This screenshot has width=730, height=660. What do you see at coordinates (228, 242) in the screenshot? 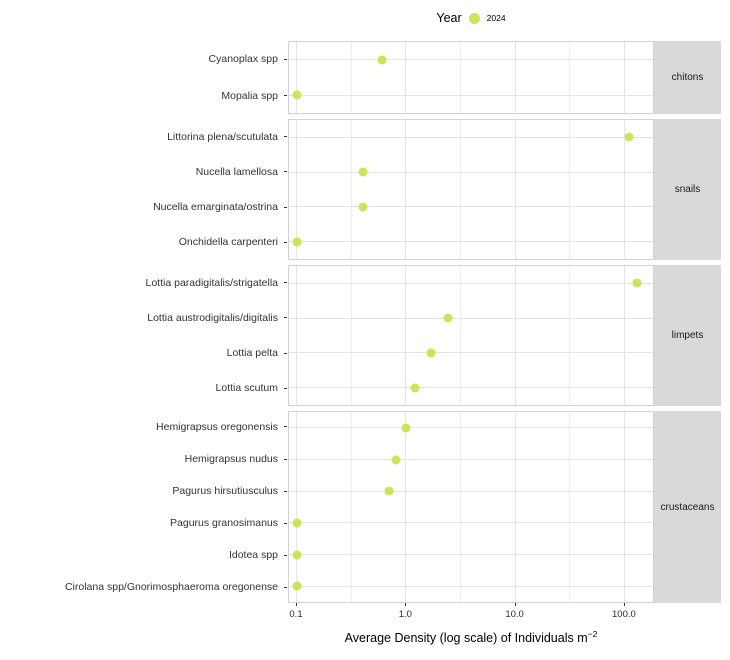
I see `species-label: Onchidella carpenteri` at bounding box center [228, 242].